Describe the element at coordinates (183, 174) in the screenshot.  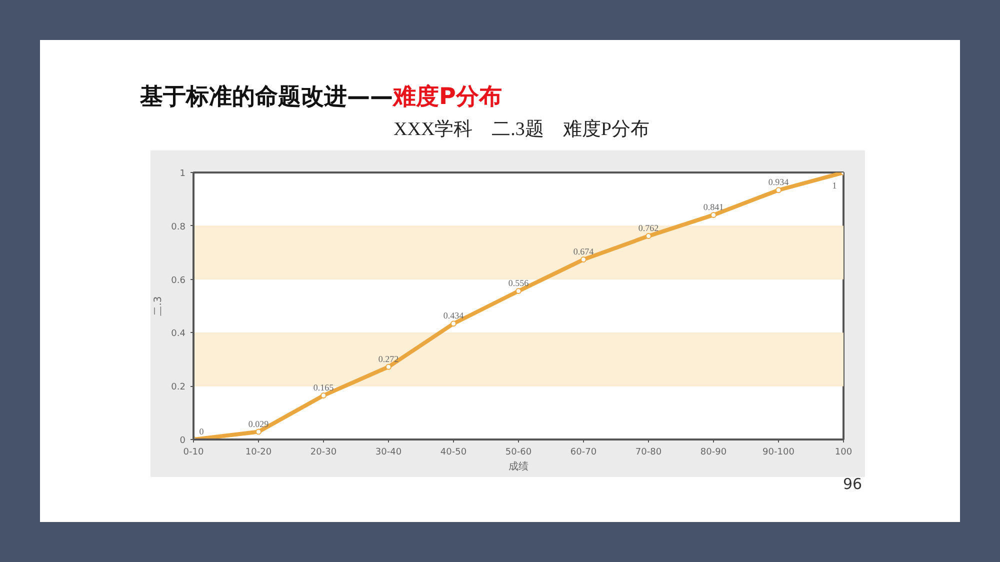
I see `y-tick-label: 1` at that location.